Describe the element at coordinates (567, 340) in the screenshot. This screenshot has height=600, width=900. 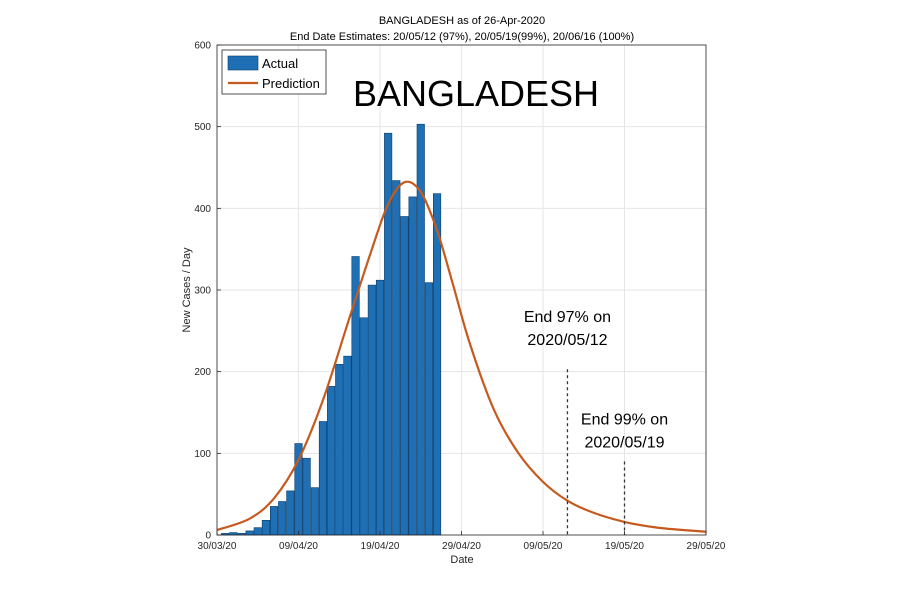
I see `annotation-line2: 2020/05/12` at that location.